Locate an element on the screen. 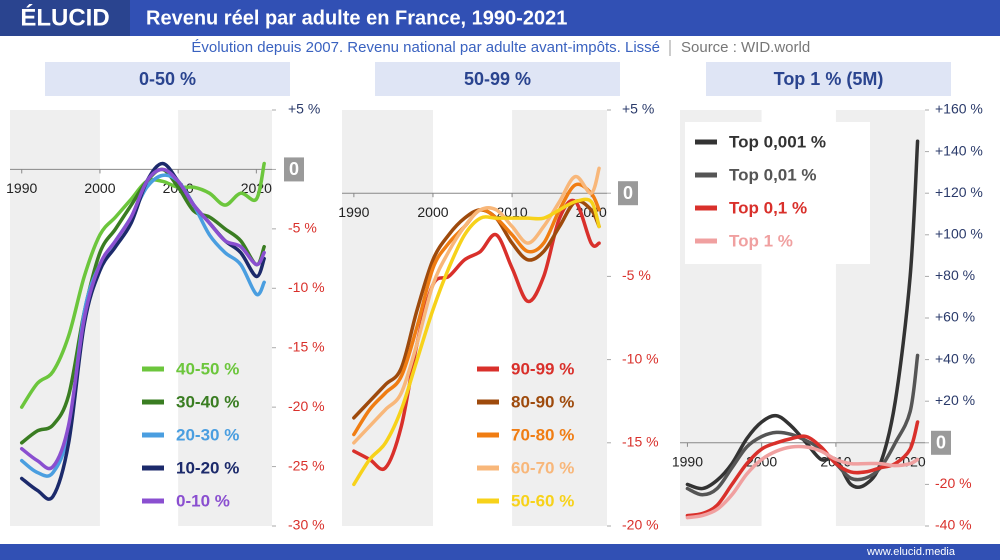 Image resolution: width=1000 pixels, height=560 pixels. panel-title: Top 1 % (5M) is located at coordinates (829, 79).